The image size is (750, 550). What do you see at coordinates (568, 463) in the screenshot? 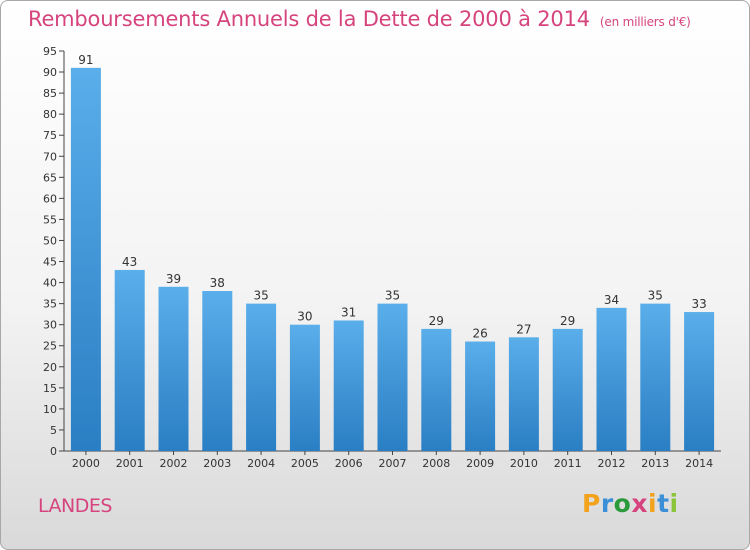
I see `x-tick-label: 2011` at bounding box center [568, 463].